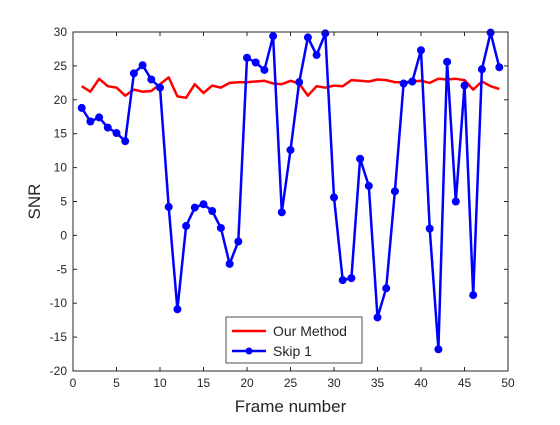 The image size is (560, 425). What do you see at coordinates (59, 337) in the screenshot?
I see `y-tick-label: -15` at bounding box center [59, 337].